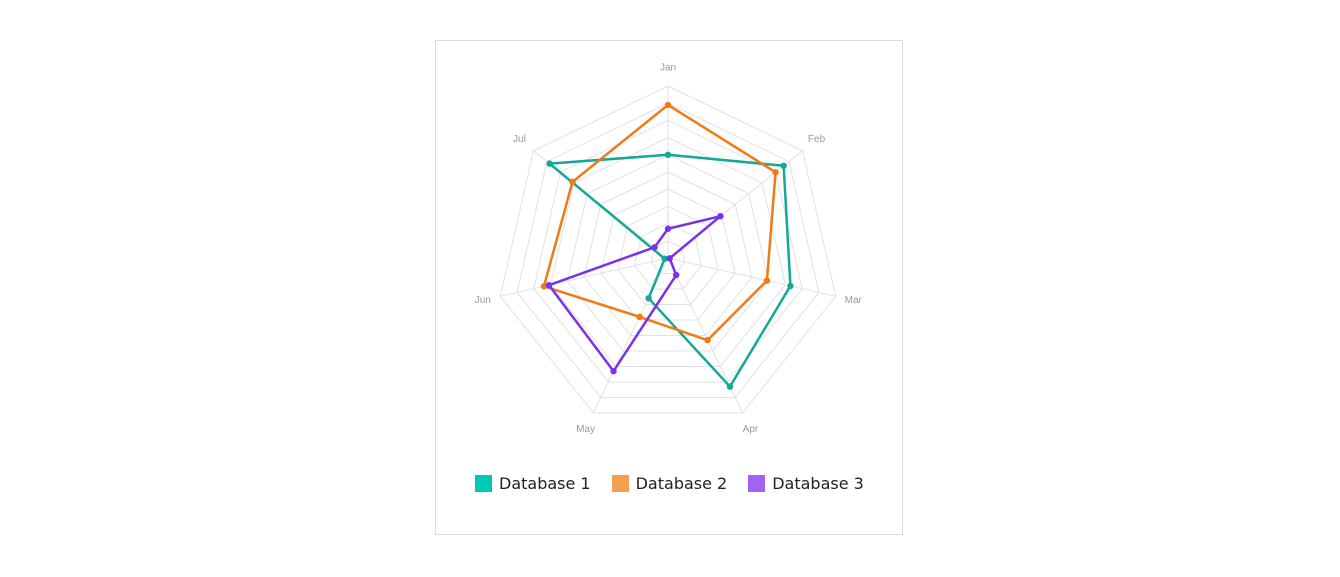  What do you see at coordinates (775, 172) in the screenshot?
I see `data-point-database-2-feb` at bounding box center [775, 172].